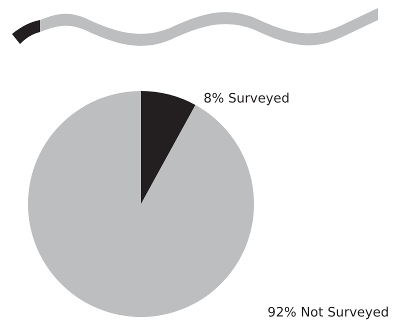 This screenshot has width=398, height=322. I want to click on slice-label: 92% Not Surveyed, so click(328, 312).